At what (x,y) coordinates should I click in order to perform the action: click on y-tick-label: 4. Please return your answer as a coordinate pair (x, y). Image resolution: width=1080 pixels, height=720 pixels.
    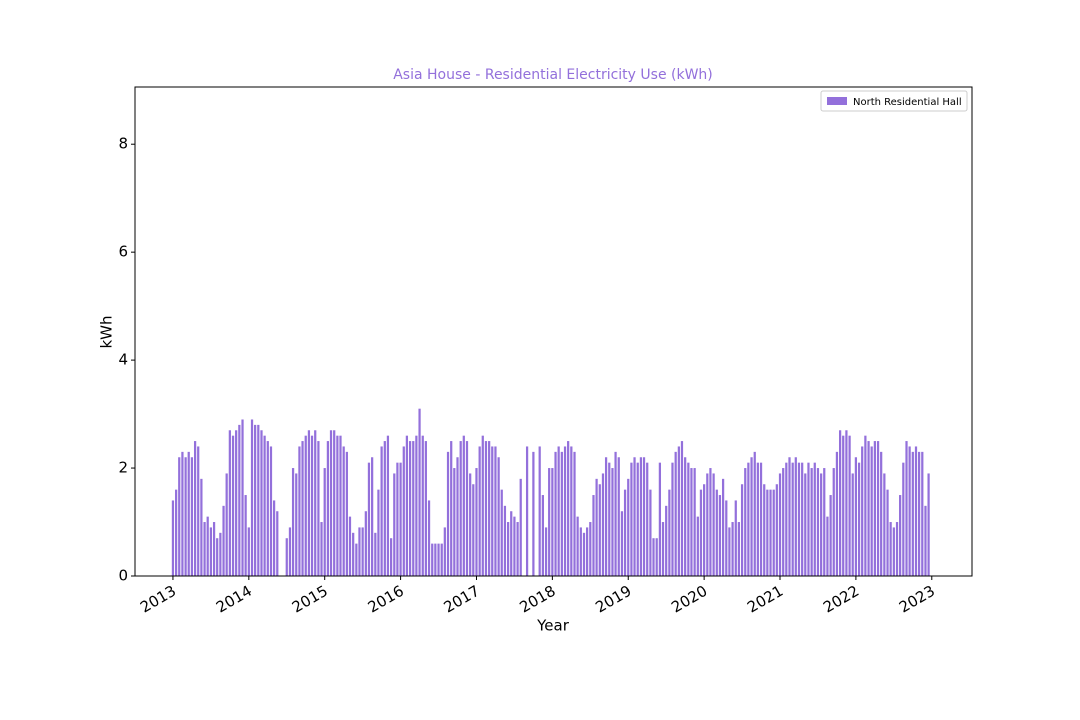
    Looking at the image, I should click on (123, 360).